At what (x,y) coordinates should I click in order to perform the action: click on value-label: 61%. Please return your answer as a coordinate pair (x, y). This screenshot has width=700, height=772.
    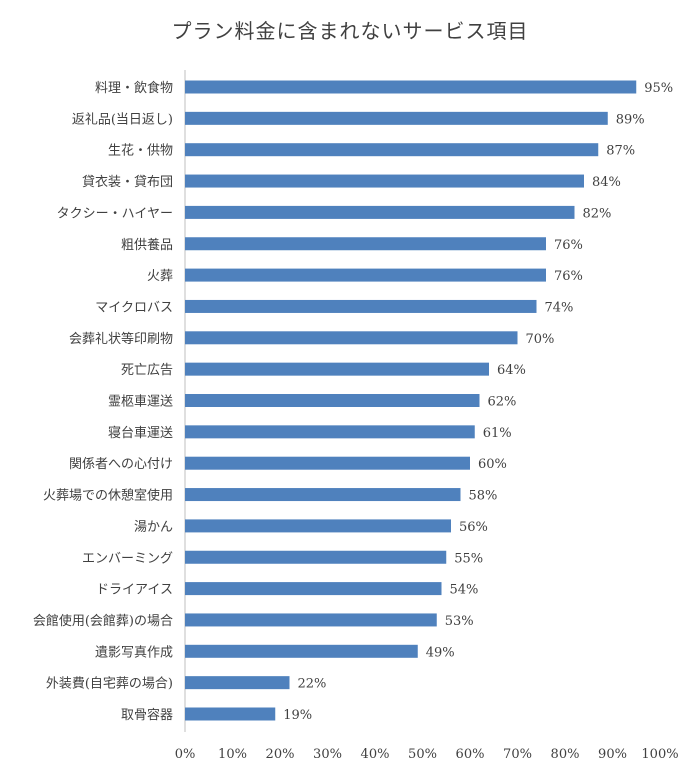
    Looking at the image, I should click on (497, 433).